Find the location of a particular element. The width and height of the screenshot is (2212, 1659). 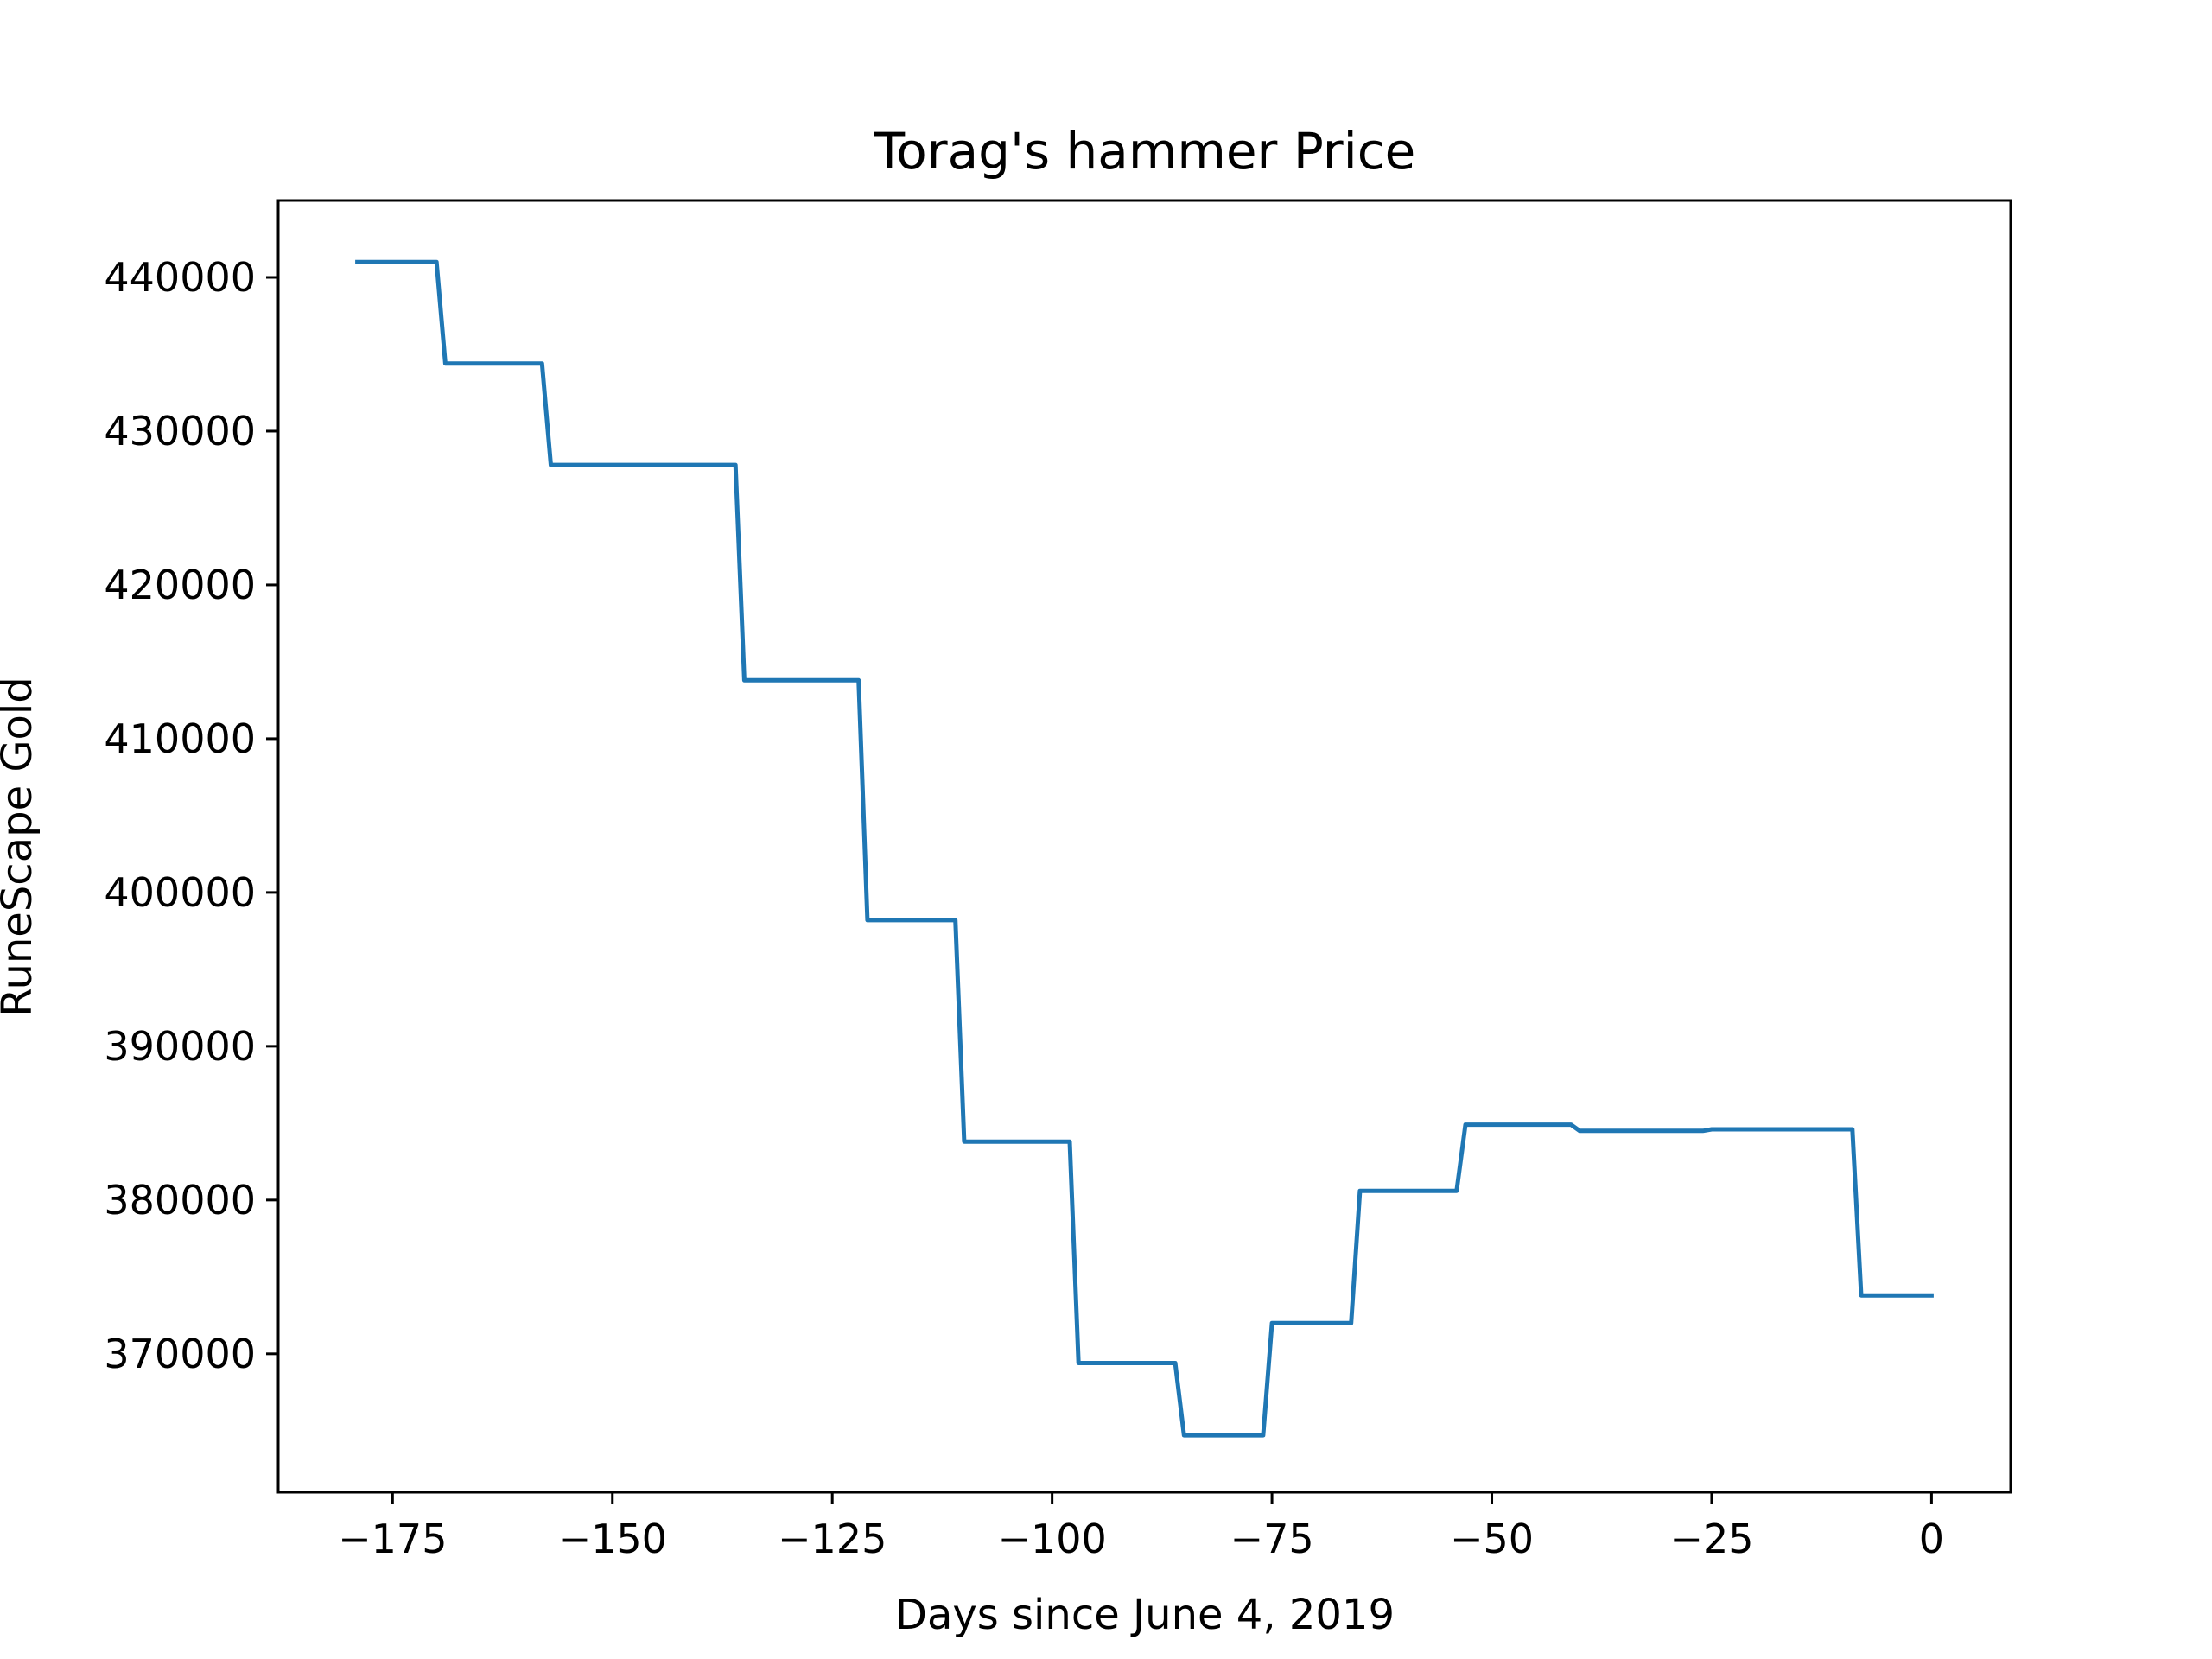

y-tick-label: 390000 is located at coordinates (180, 1046).